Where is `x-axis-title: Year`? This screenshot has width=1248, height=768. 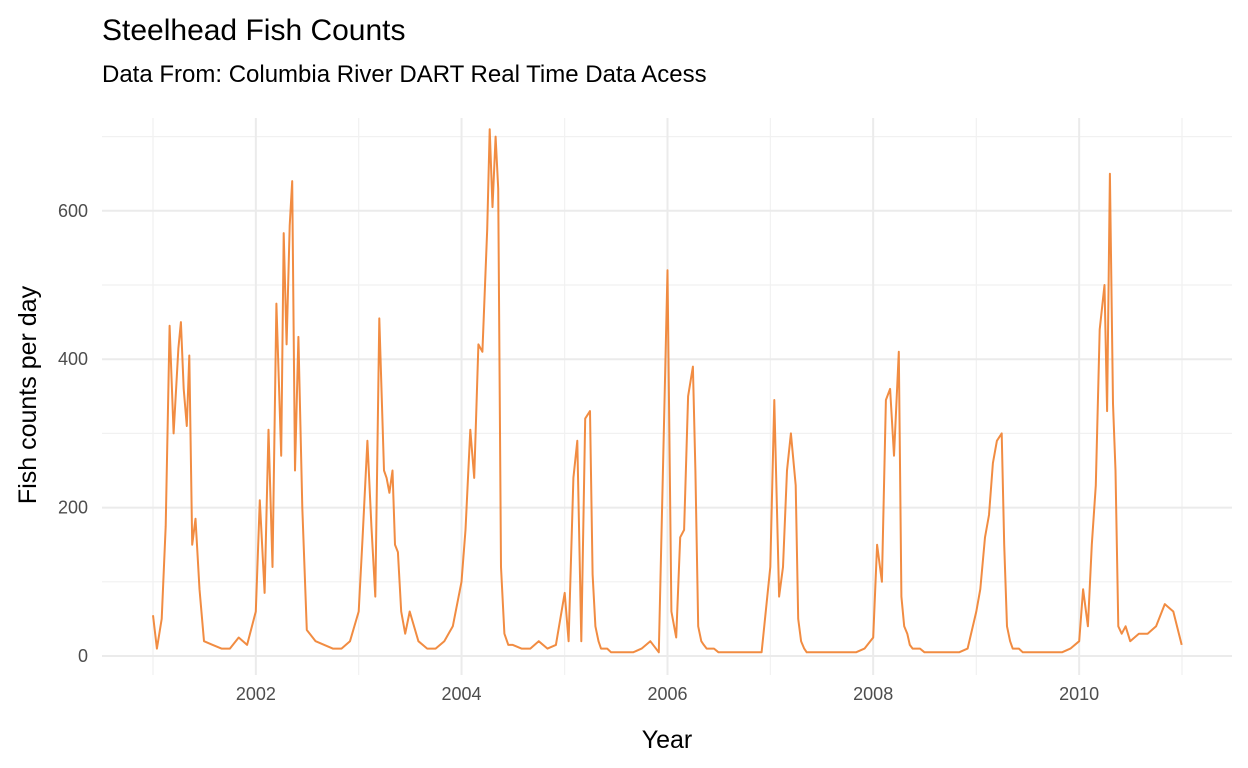 x-axis-title: Year is located at coordinates (667, 740).